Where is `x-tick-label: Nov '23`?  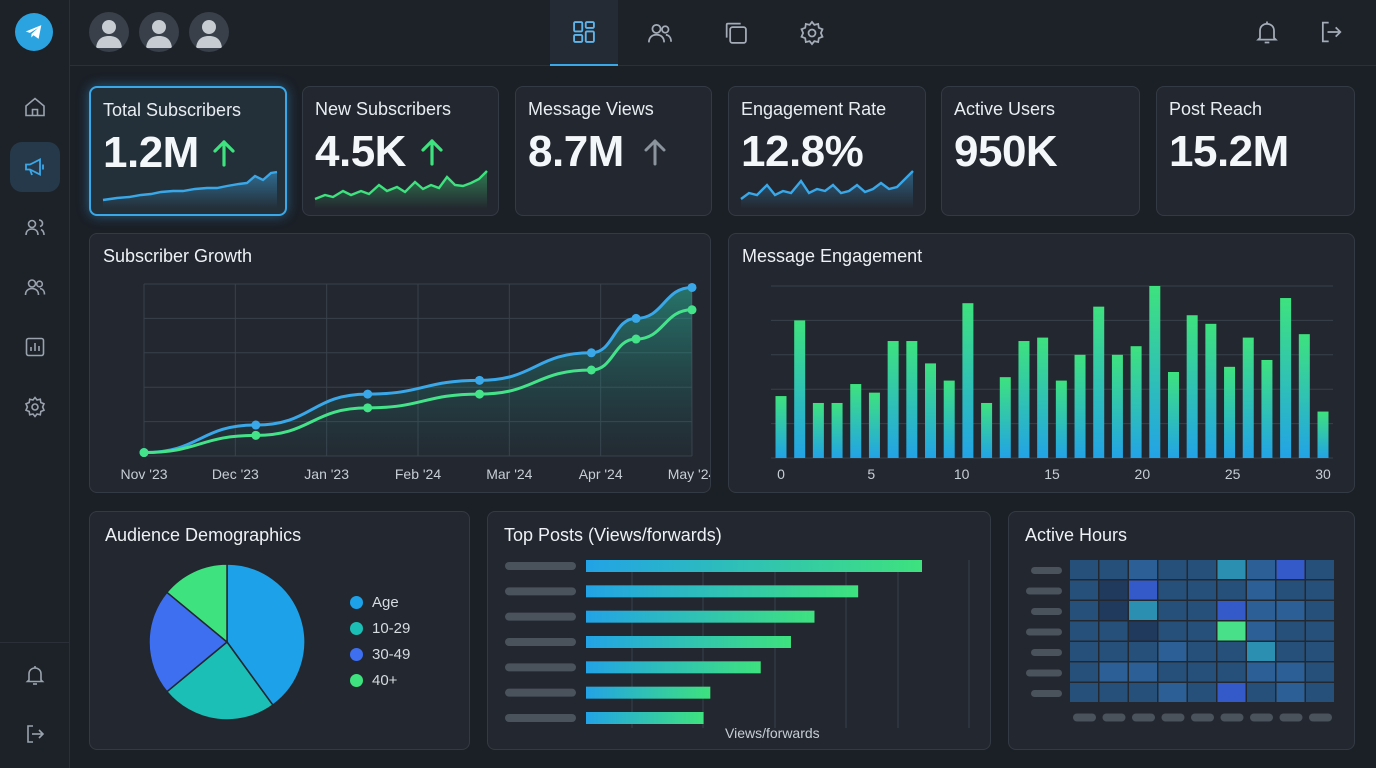 x-tick-label: Nov '23 is located at coordinates (143, 474).